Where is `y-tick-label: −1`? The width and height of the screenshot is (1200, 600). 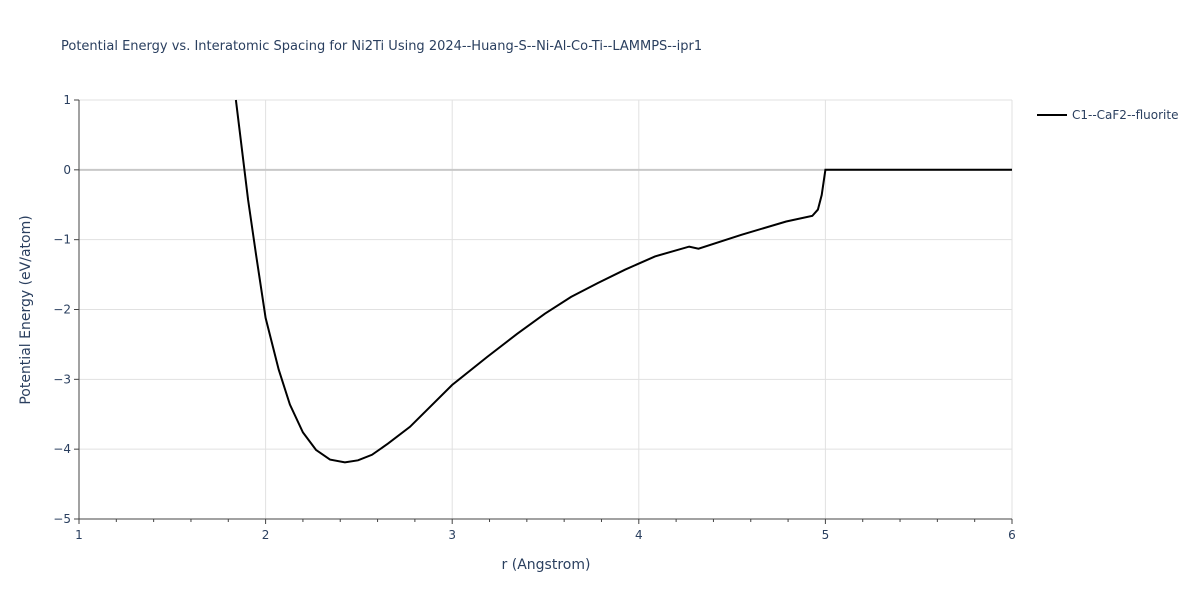 y-tick-label: −1 is located at coordinates (62, 240).